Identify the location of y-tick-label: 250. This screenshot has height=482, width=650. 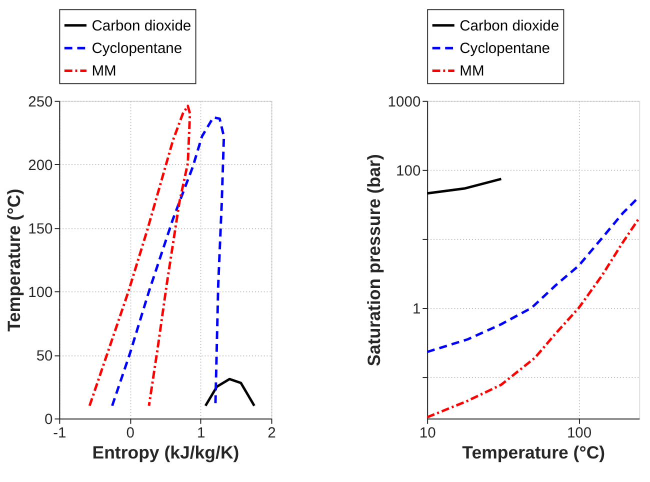
(40, 102).